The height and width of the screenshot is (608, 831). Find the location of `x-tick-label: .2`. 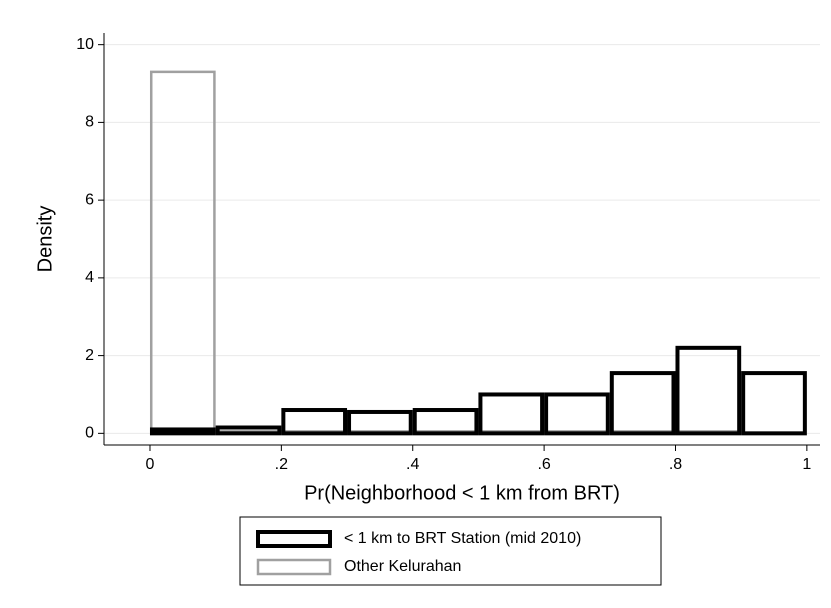

x-tick-label: .2 is located at coordinates (281, 464).